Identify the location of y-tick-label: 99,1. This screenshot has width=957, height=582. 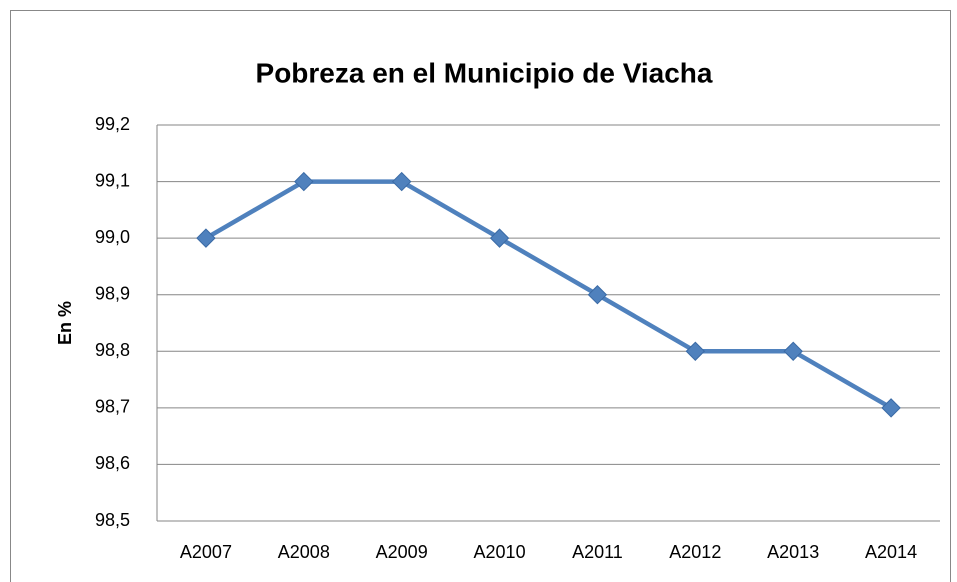
(112, 180).